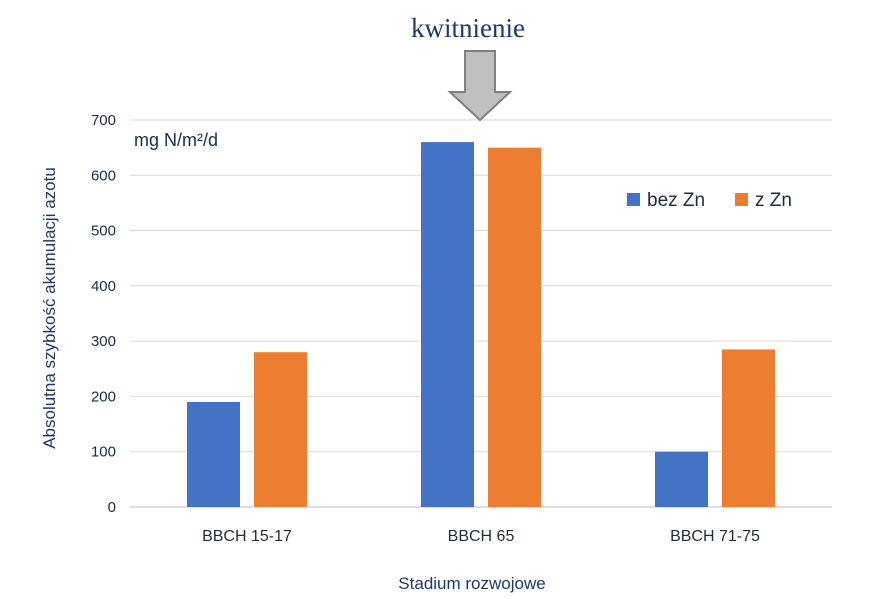  I want to click on y-tick-label: 0, so click(112, 507).